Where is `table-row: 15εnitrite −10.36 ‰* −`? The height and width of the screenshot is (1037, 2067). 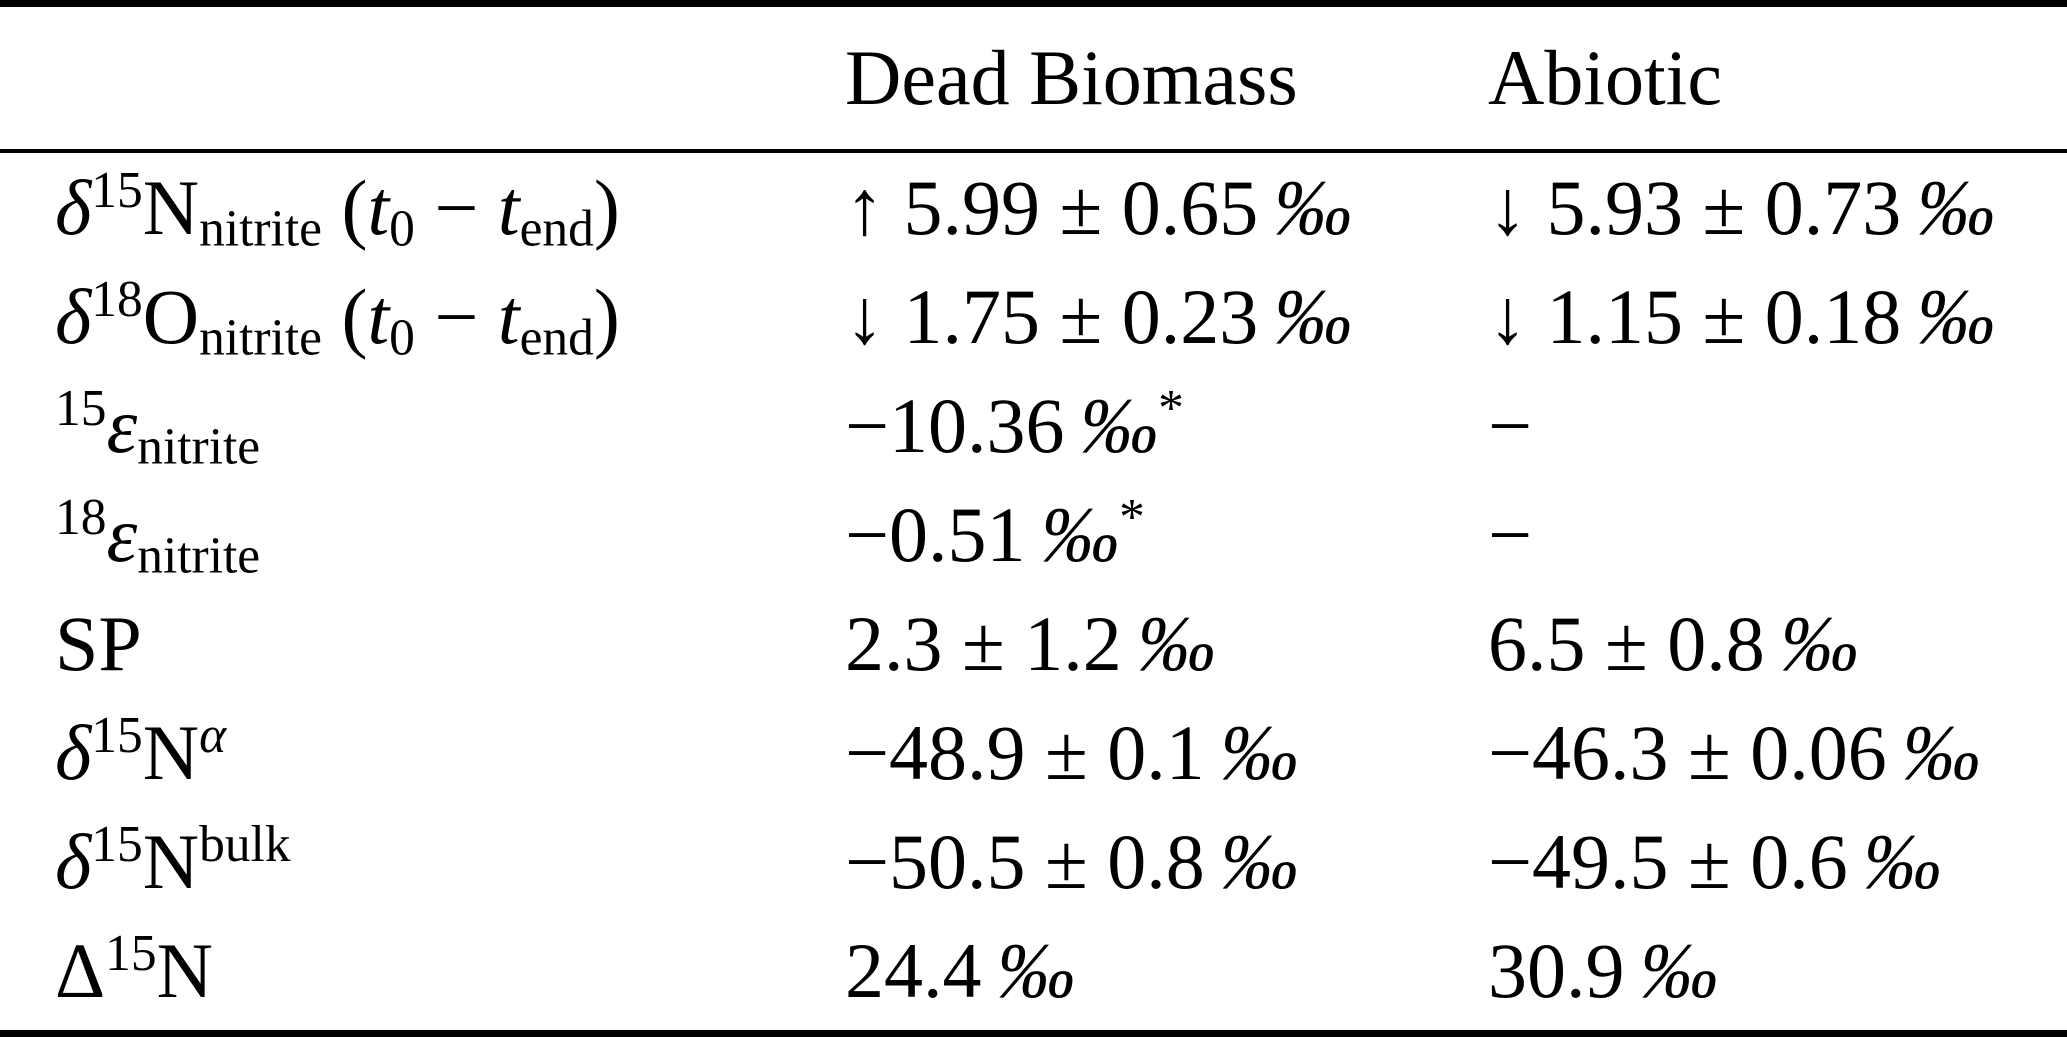 table-row: 15εnitrite −10.36 ‰* − is located at coordinates (1033, 425).